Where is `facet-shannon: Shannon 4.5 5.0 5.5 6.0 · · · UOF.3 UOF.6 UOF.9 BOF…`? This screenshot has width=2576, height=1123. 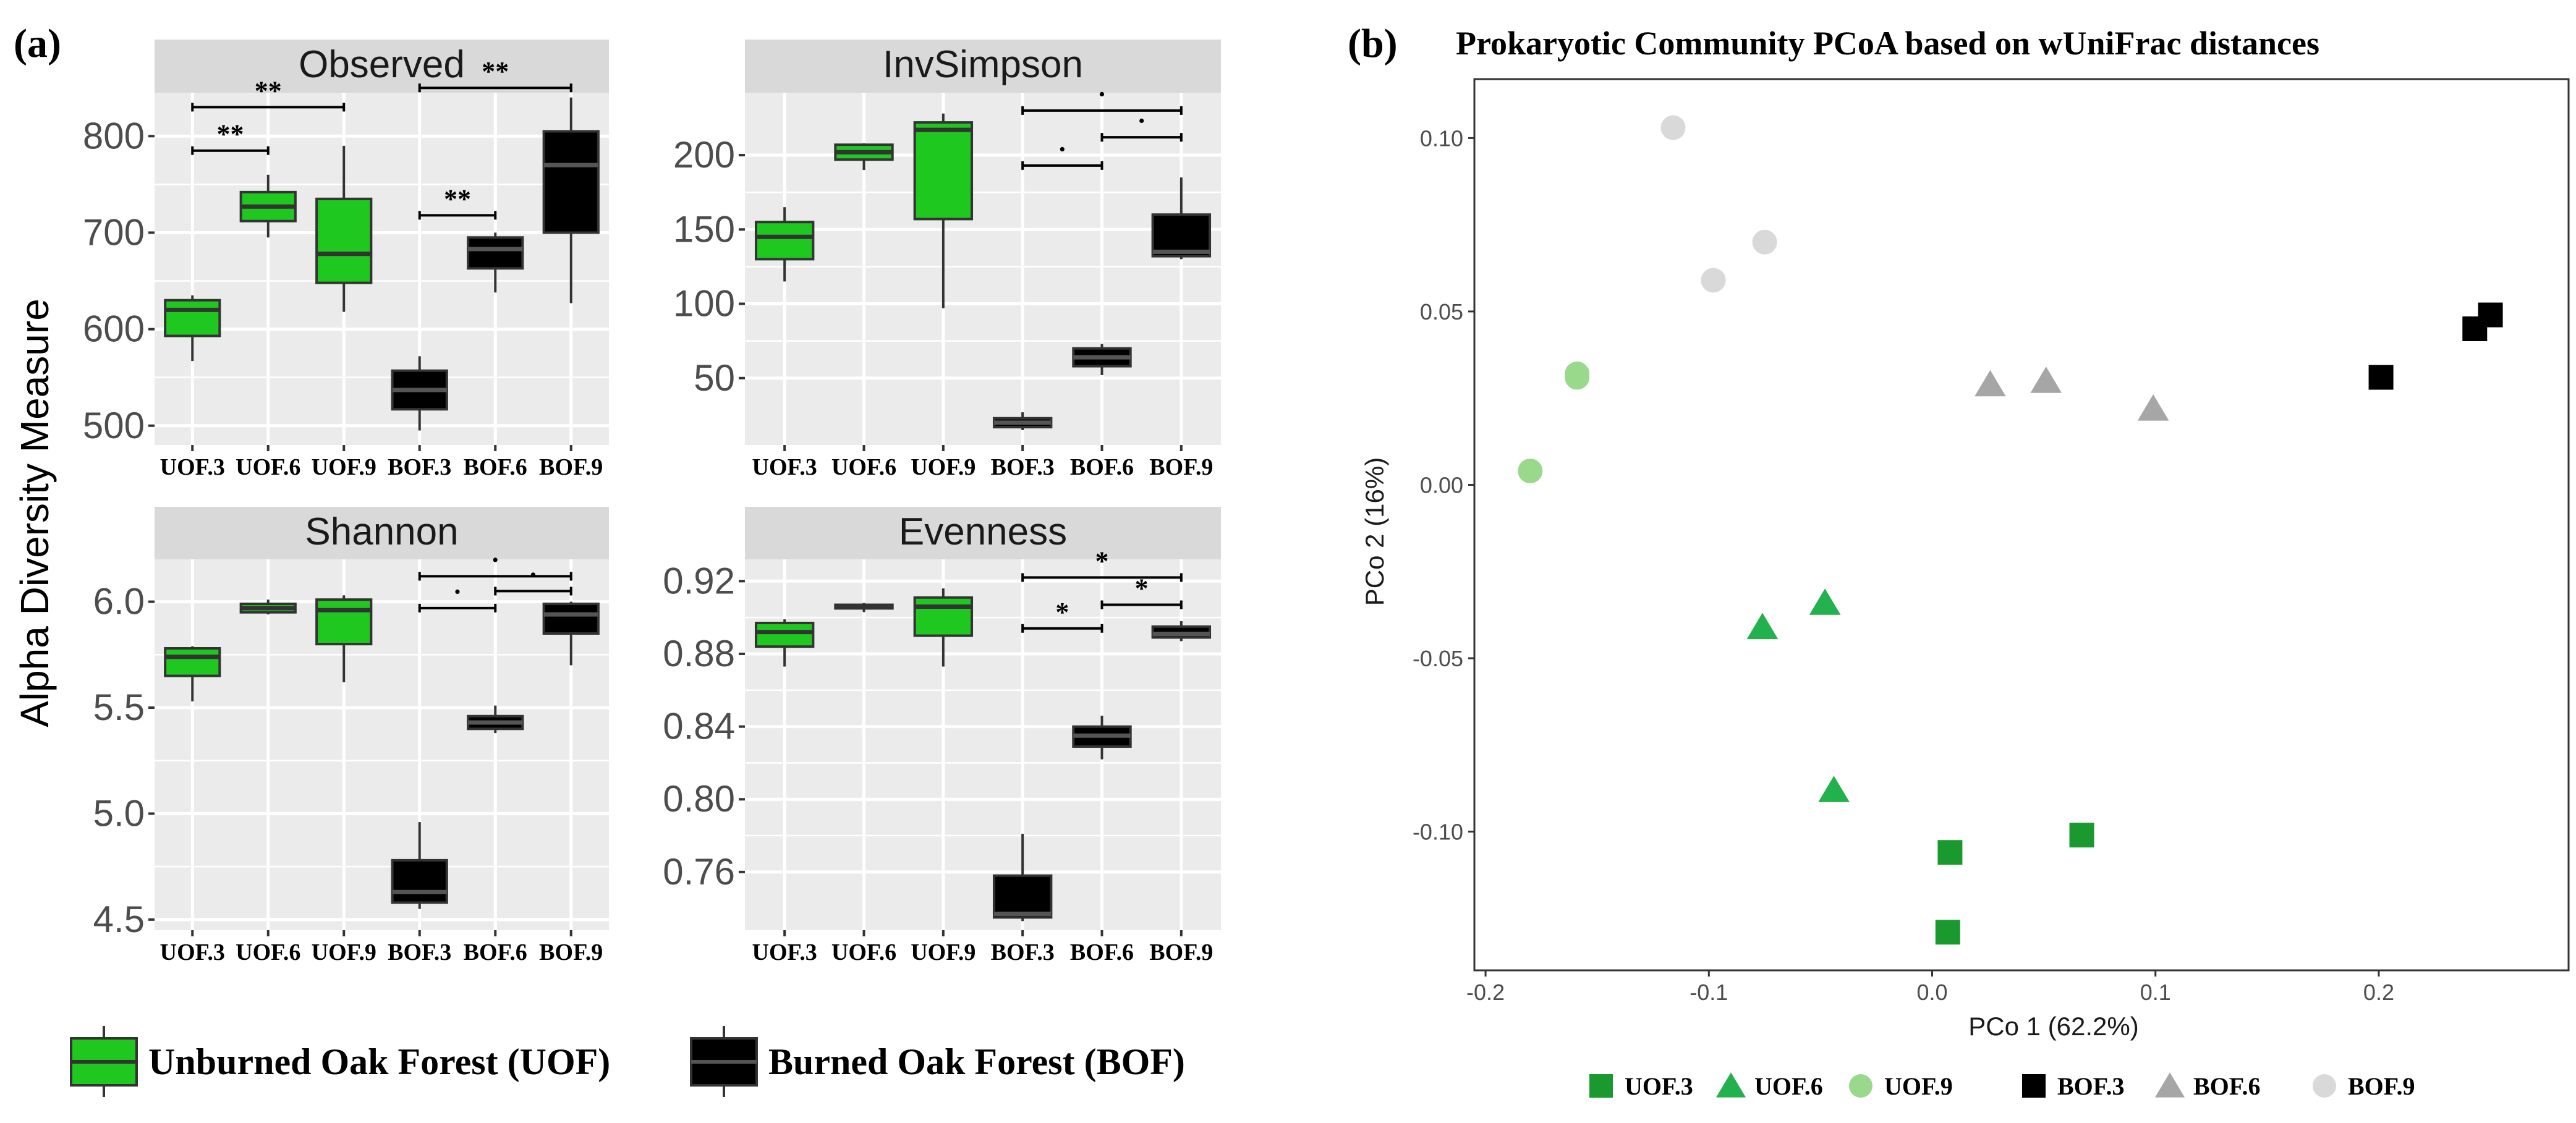 facet-shannon: Shannon 4.5 5.0 5.5 6.0 · · · UOF.3 UOF.6 UOF.9 BOF… is located at coordinates (351, 736).